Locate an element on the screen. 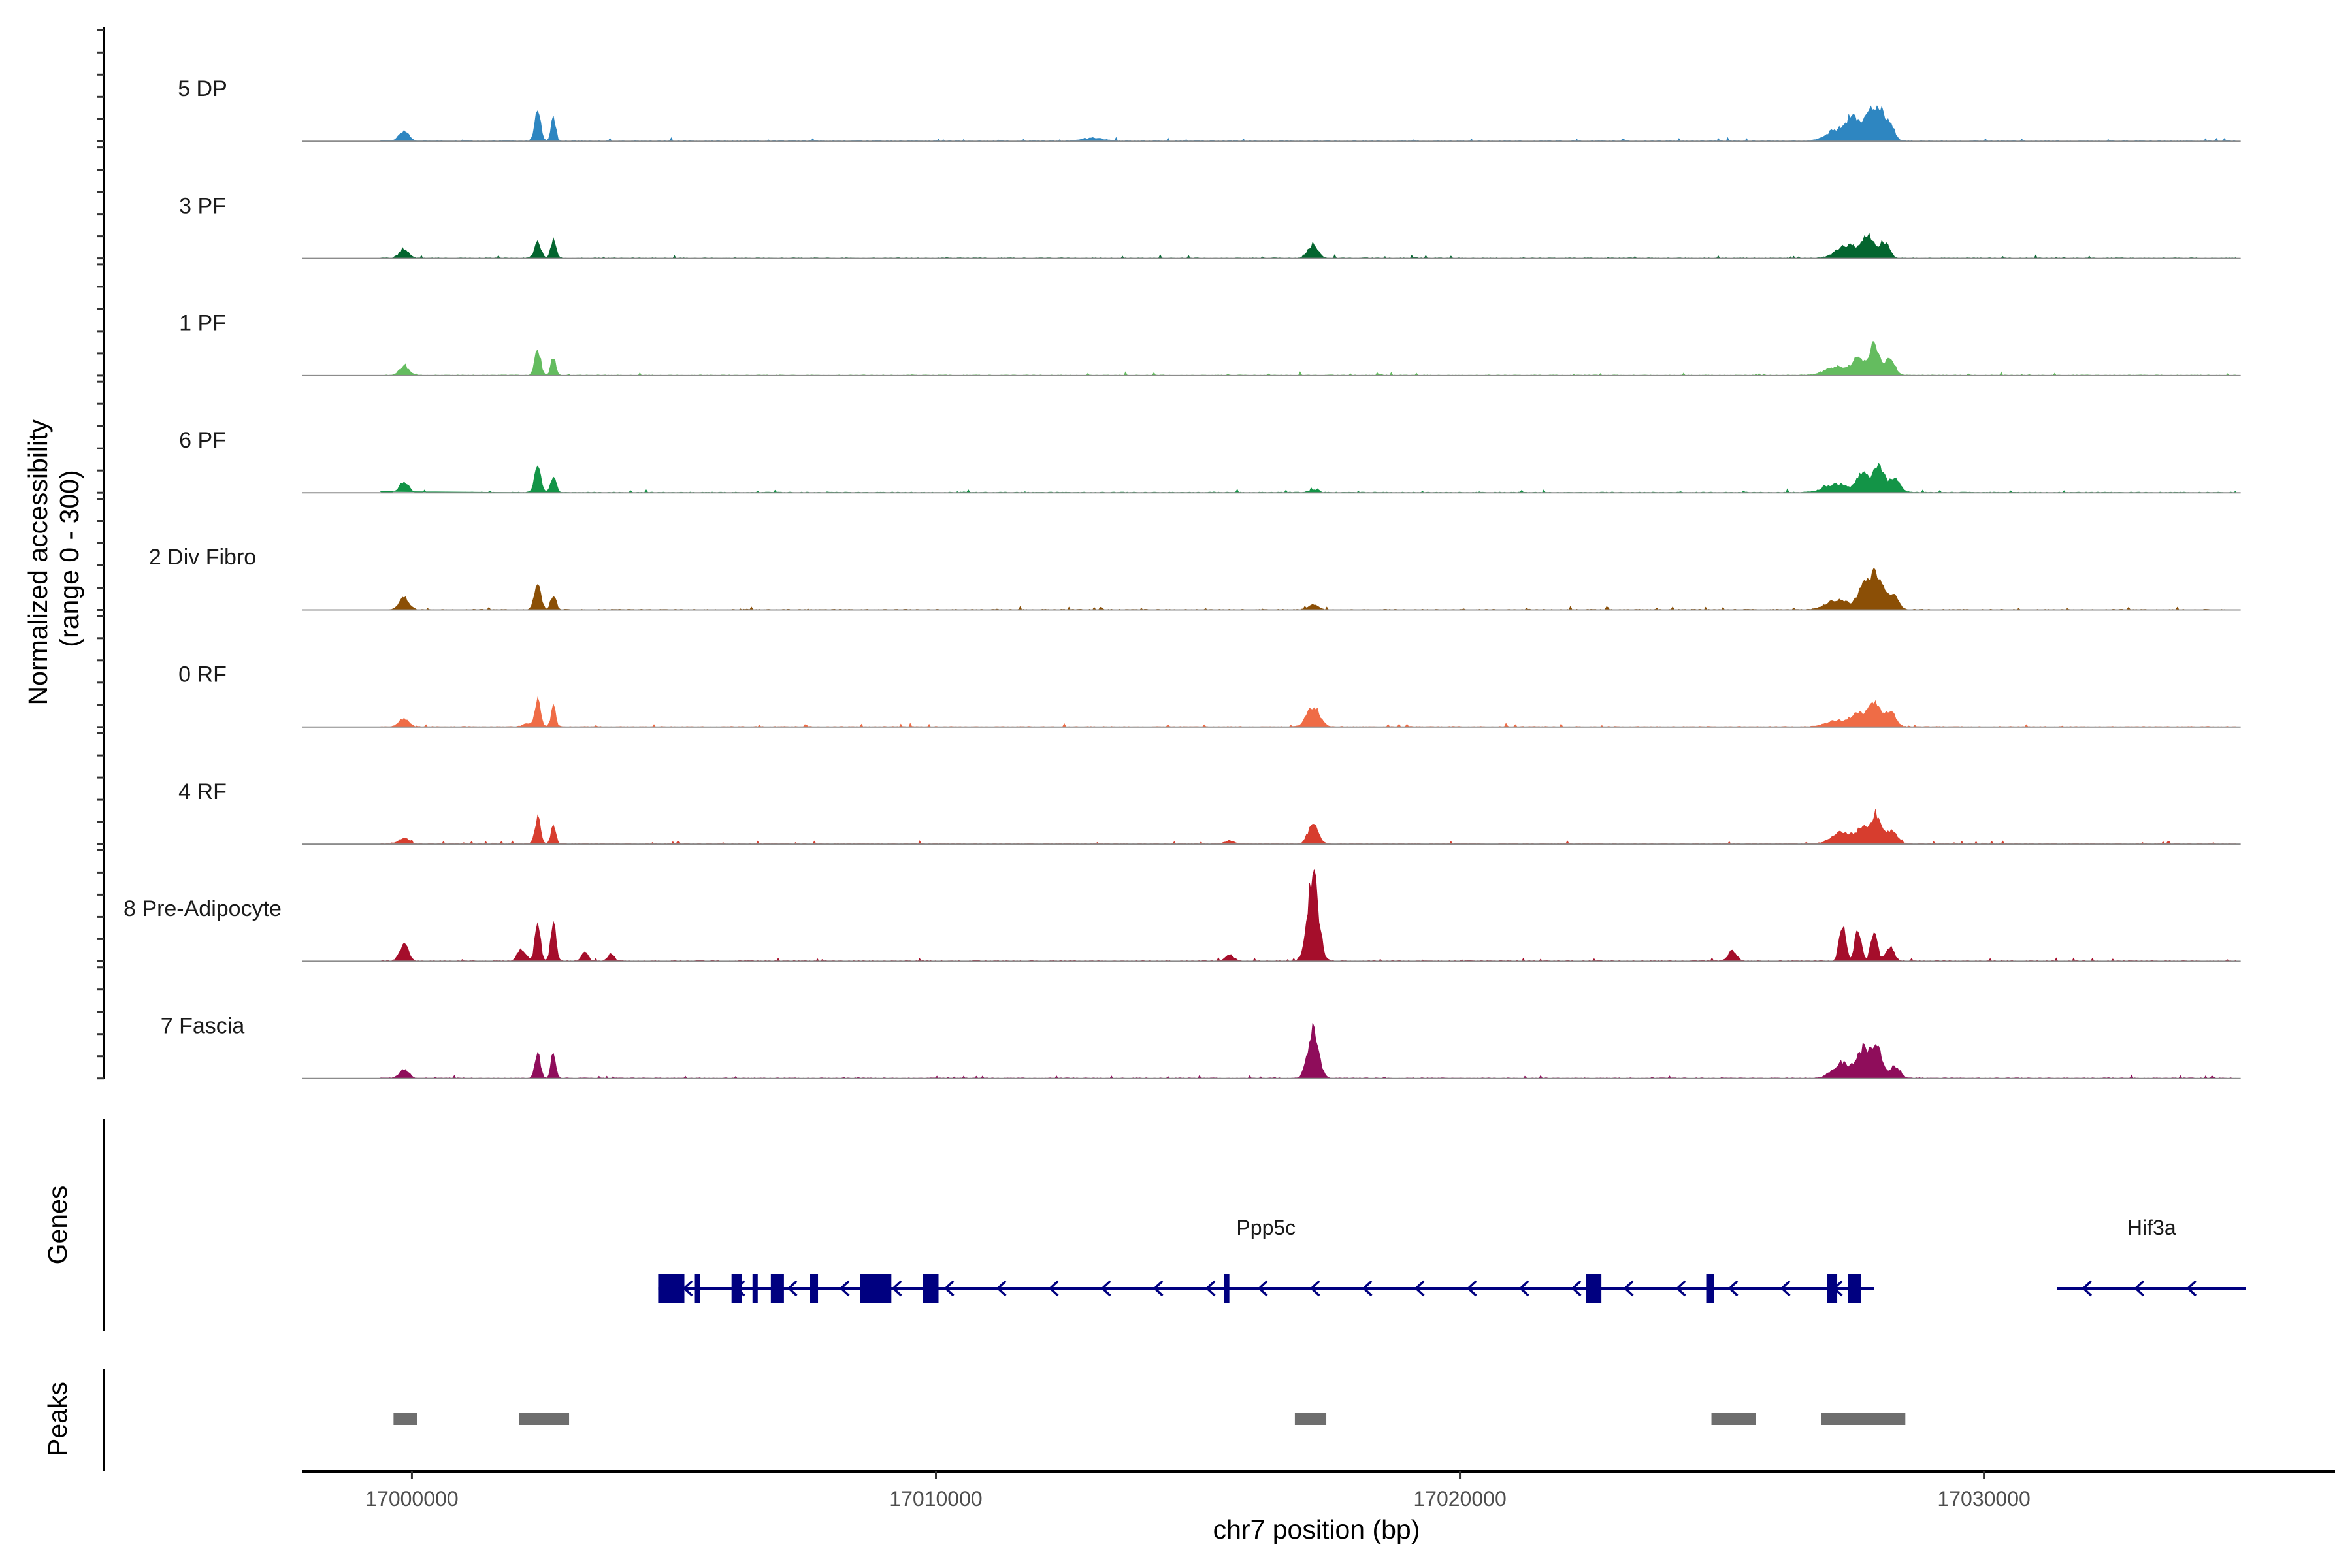  track-4-rf: 4 RF is located at coordinates (1209, 812).